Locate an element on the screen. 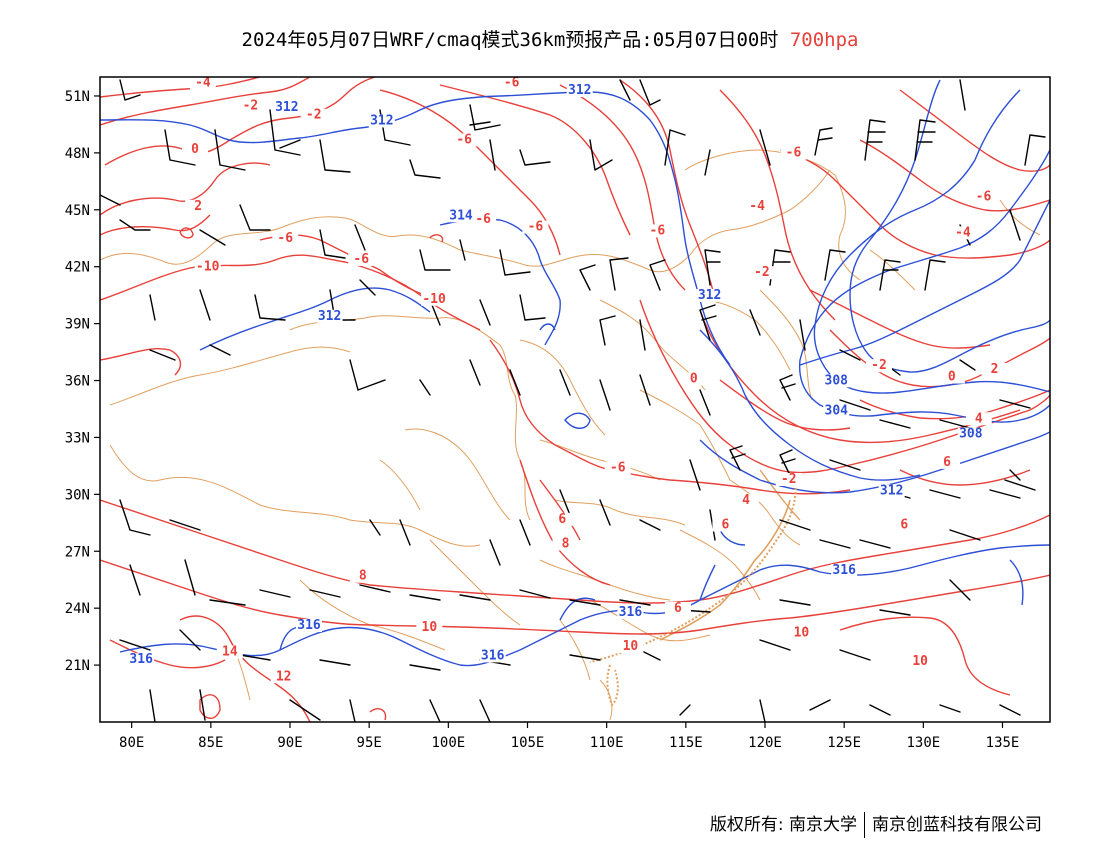  lon-tick-label: 130E is located at coordinates (923, 743).